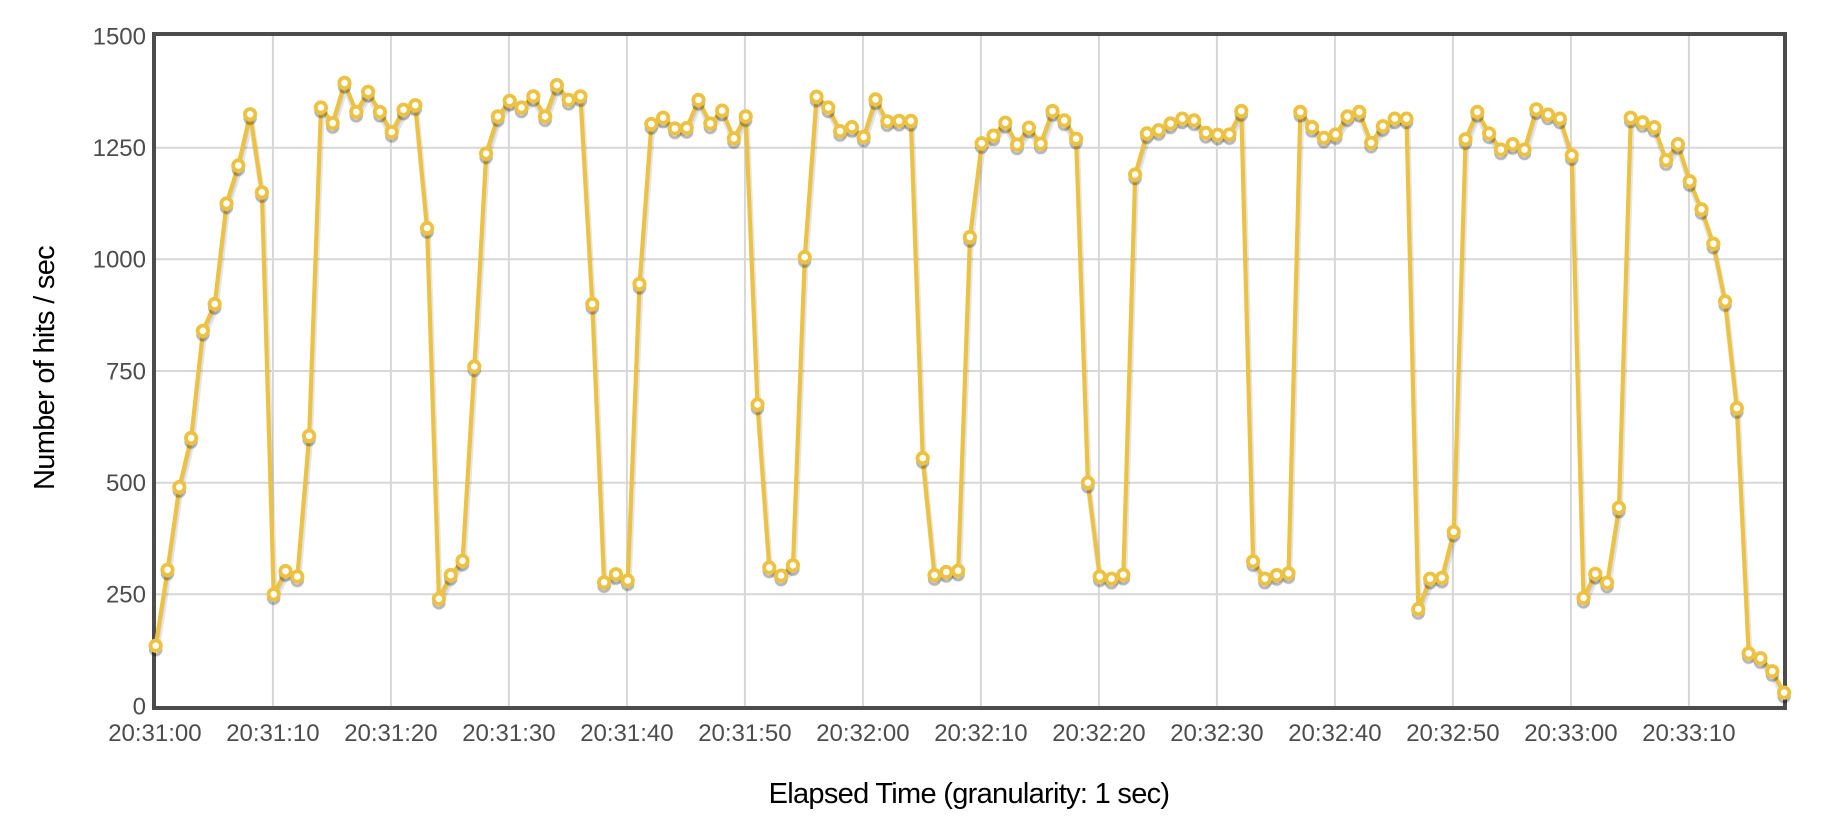 The image size is (1822, 832). I want to click on svg-text: 20:32:30, so click(1216, 733).